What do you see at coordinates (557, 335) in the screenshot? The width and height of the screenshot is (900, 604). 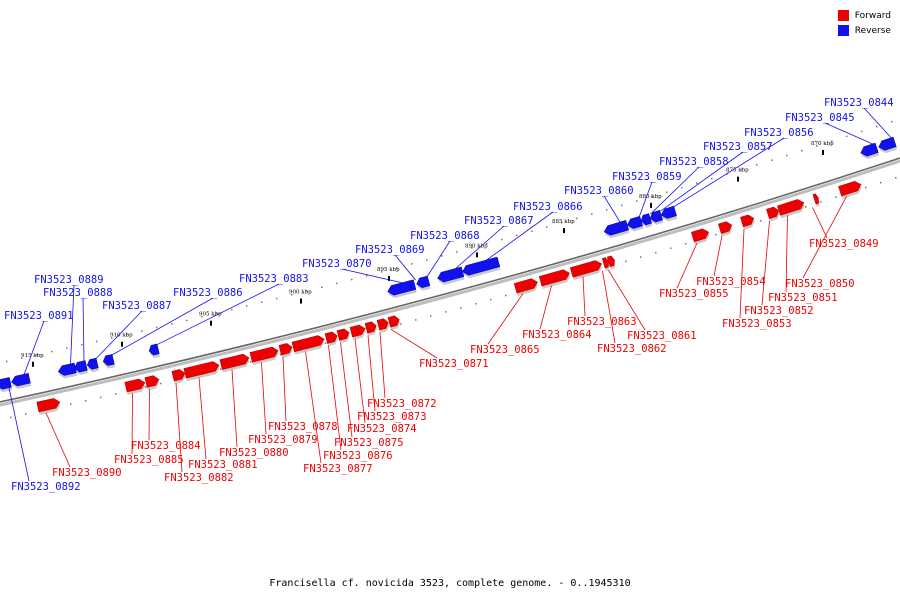 I see `gene-label: FN3523_0864` at bounding box center [557, 335].